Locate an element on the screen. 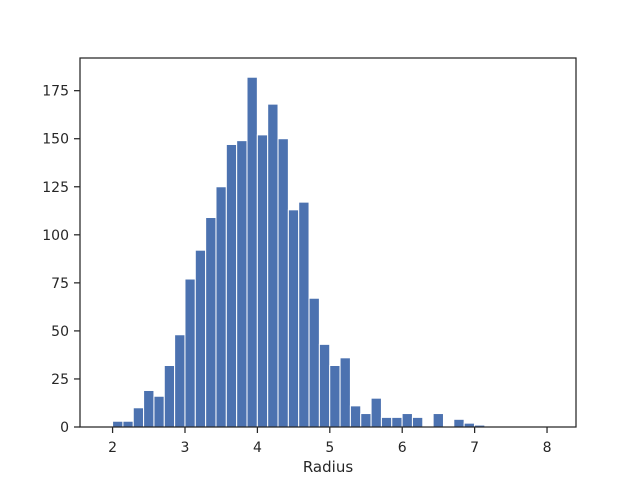  x-tick-label: 6 is located at coordinates (402, 448).